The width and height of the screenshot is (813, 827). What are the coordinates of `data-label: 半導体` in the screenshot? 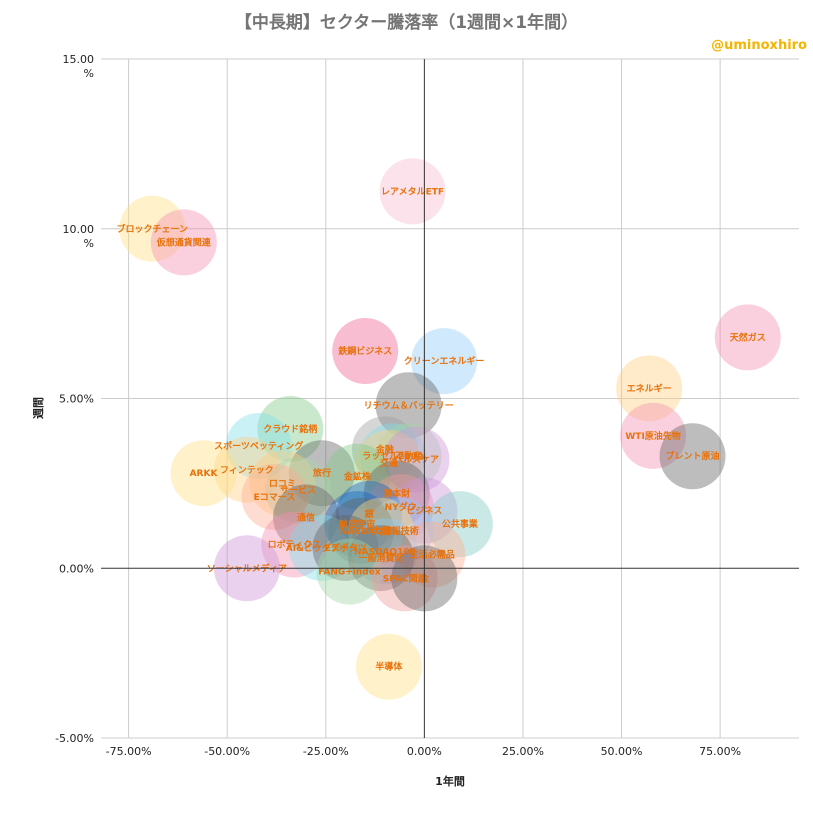 It's located at (389, 667).